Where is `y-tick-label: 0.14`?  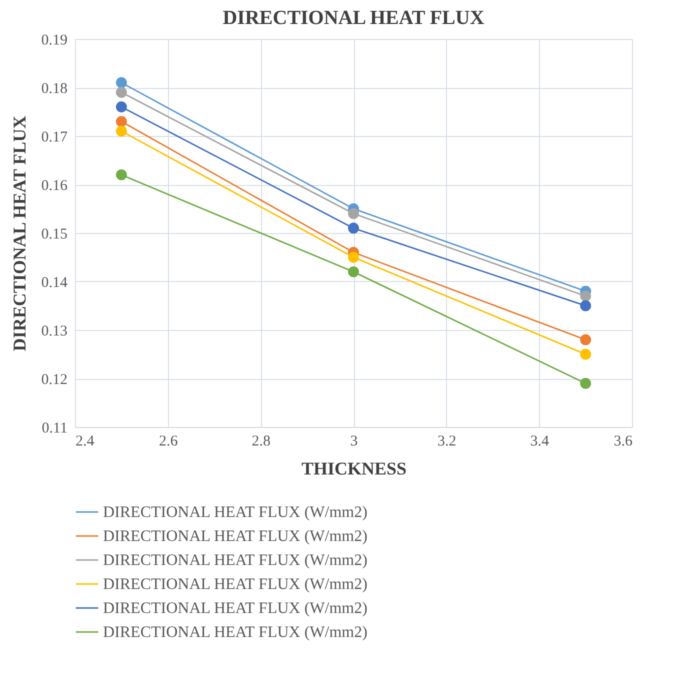 y-tick-label: 0.14 is located at coordinates (54, 283).